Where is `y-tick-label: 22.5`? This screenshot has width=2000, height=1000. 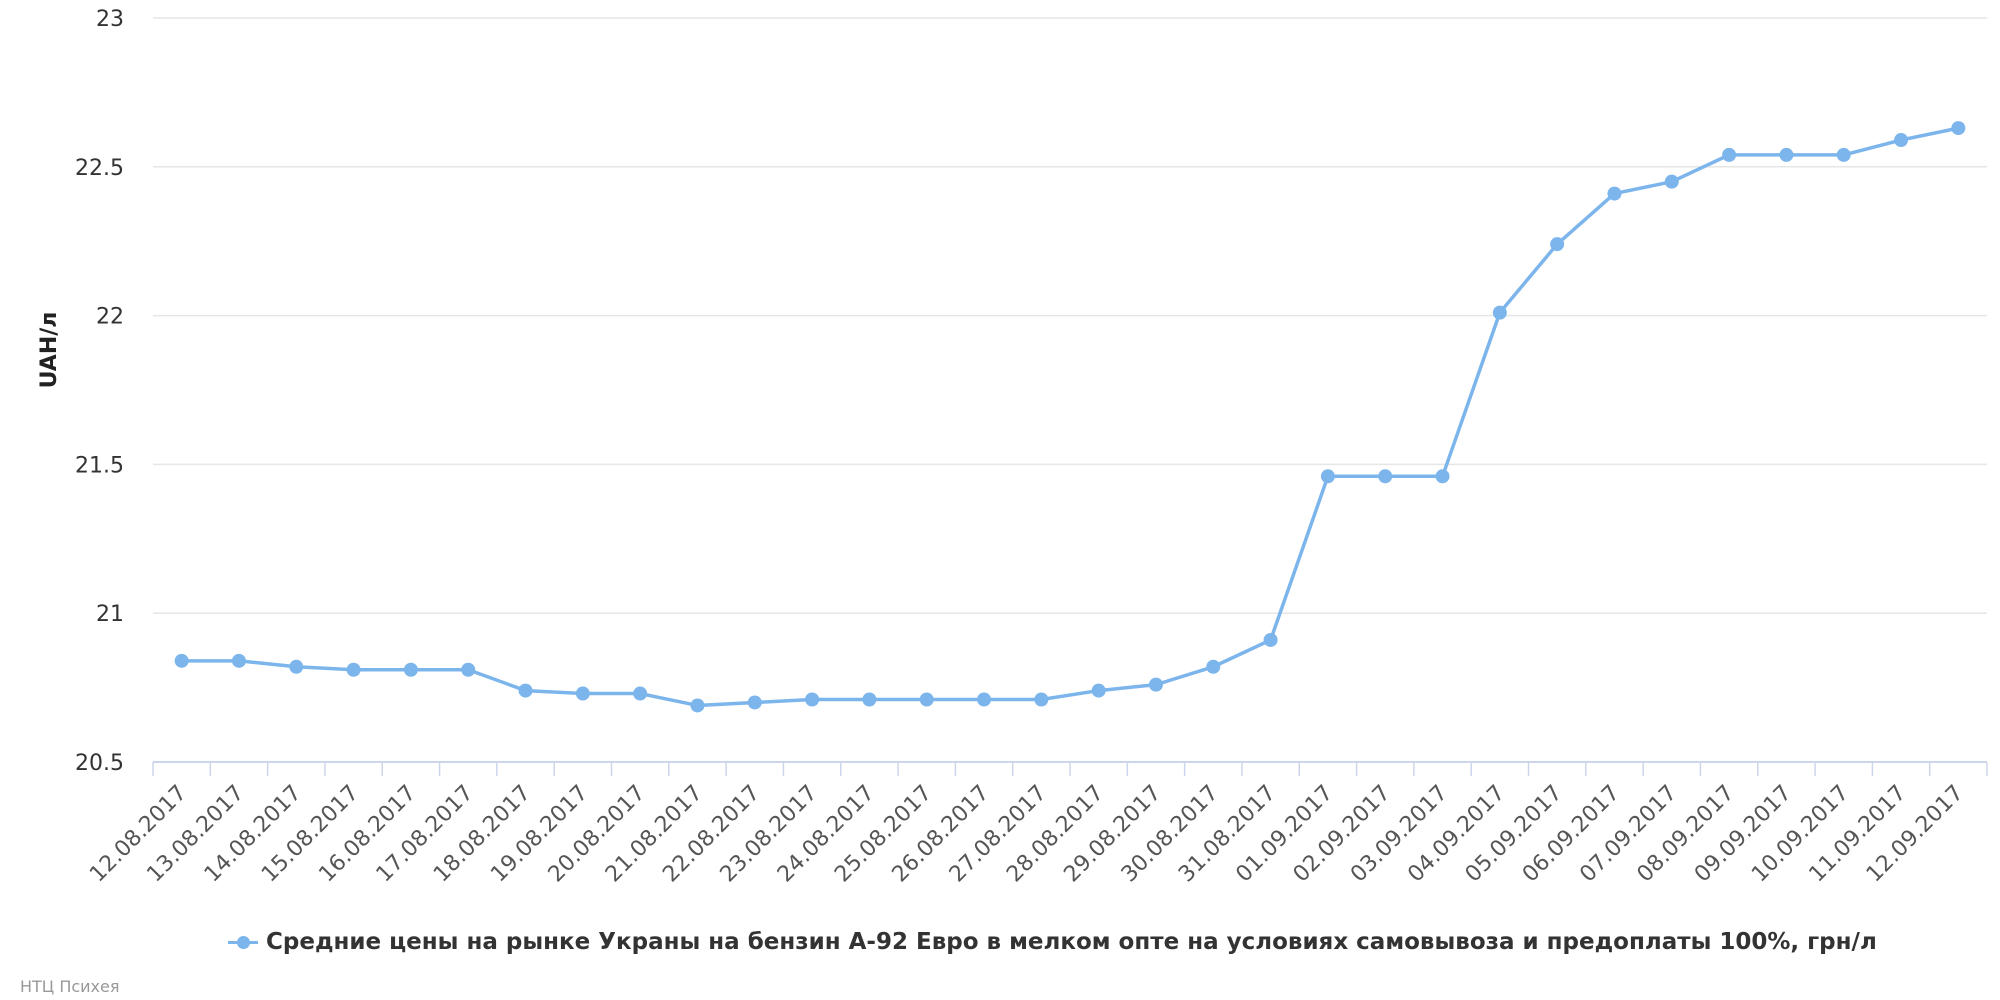 y-tick-label: 22.5 is located at coordinates (99, 168).